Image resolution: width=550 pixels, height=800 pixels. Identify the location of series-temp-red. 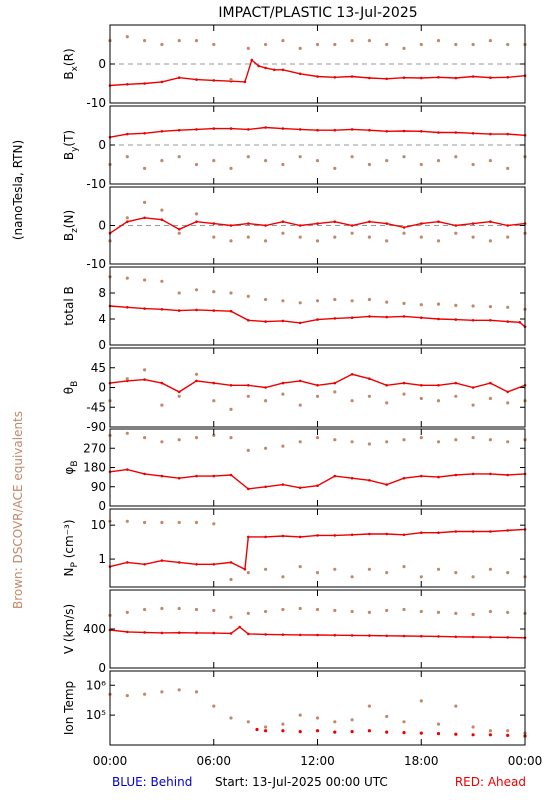
(391, 732).